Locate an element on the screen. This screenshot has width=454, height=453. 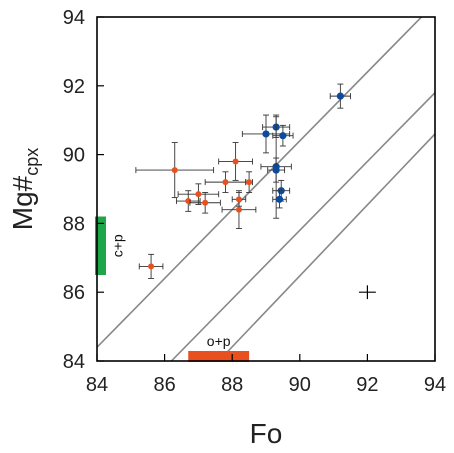
x-tick-label: 92 is located at coordinates (367, 385).